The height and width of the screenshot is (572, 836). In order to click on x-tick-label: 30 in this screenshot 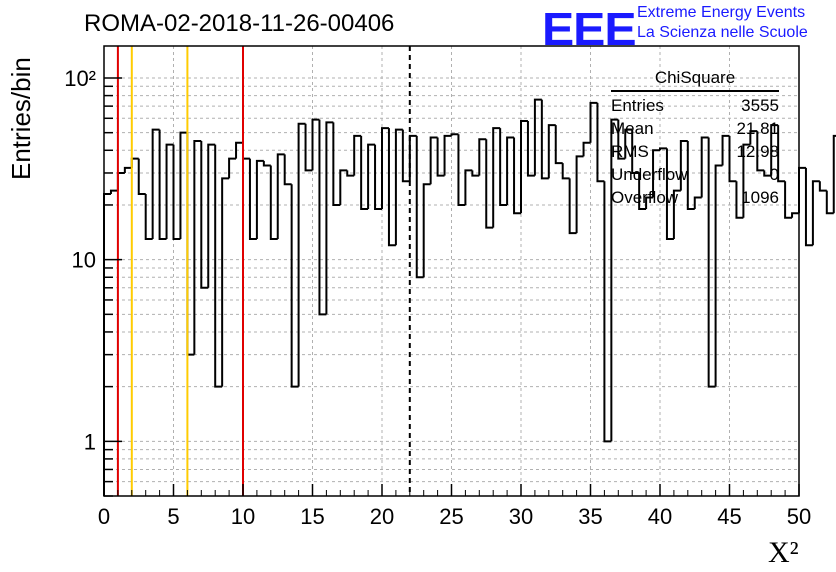, I will do `click(521, 516)`.